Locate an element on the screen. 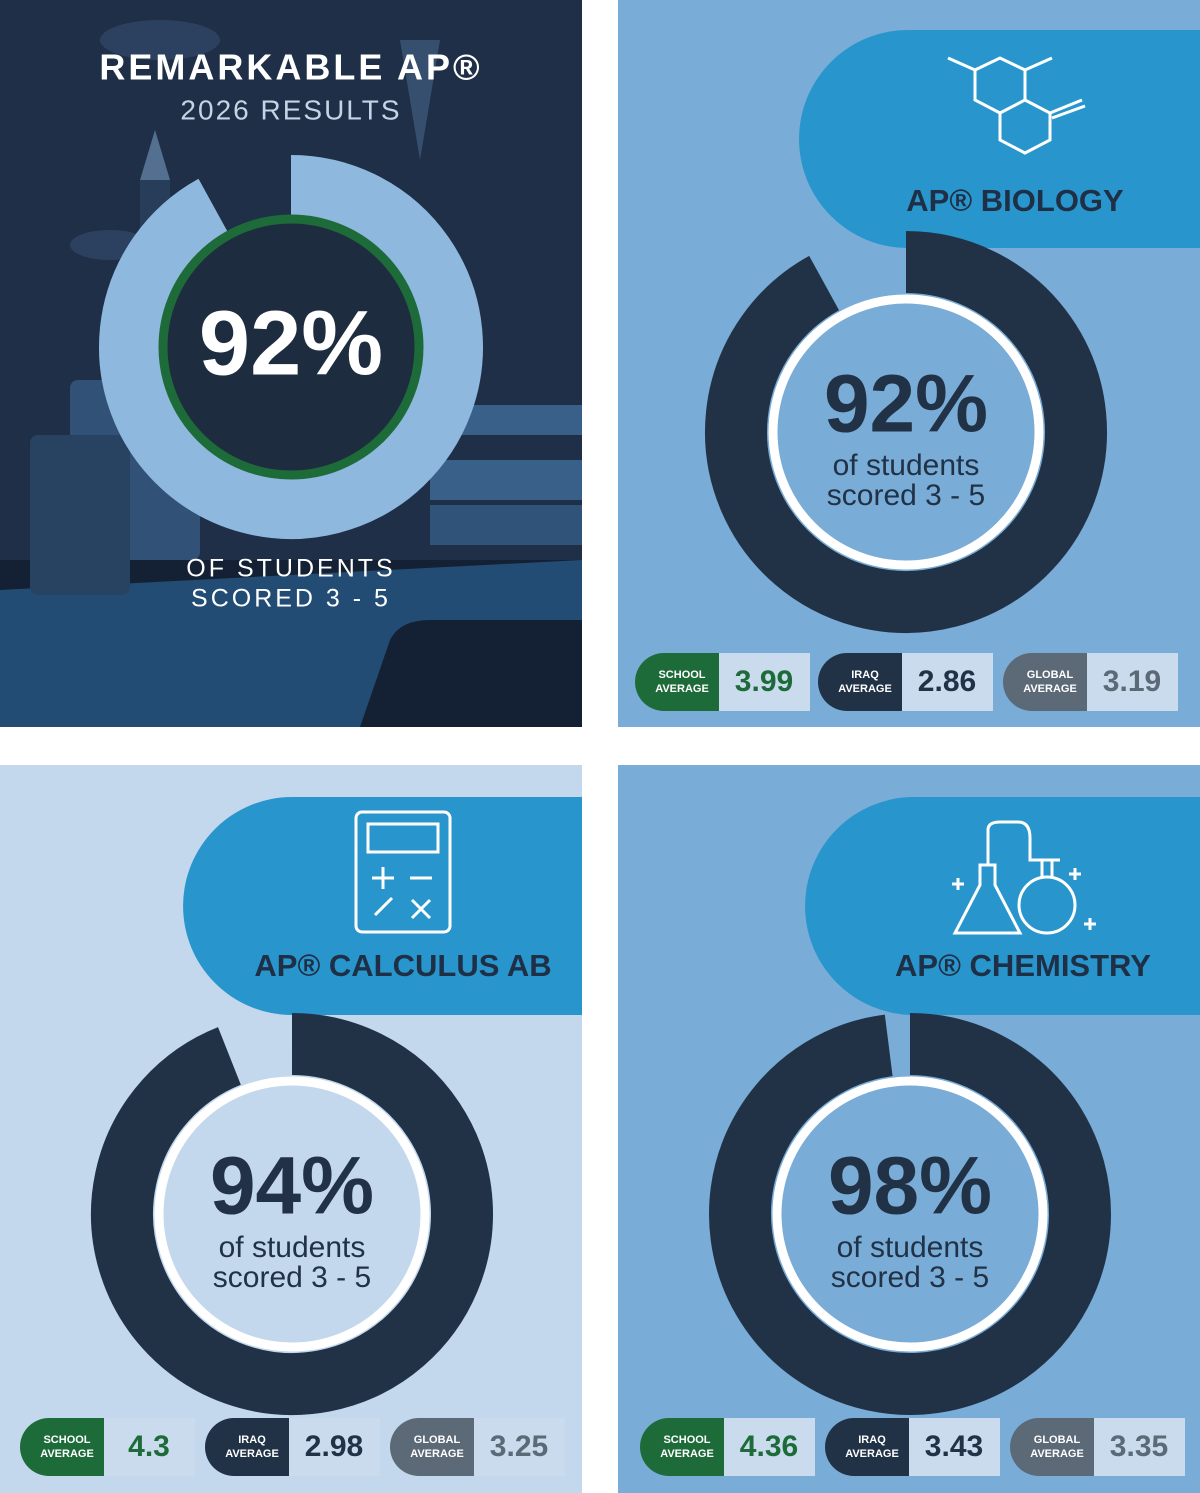 The width and height of the screenshot is (1200, 1493). badge-value: 3.43 is located at coordinates (954, 1446).